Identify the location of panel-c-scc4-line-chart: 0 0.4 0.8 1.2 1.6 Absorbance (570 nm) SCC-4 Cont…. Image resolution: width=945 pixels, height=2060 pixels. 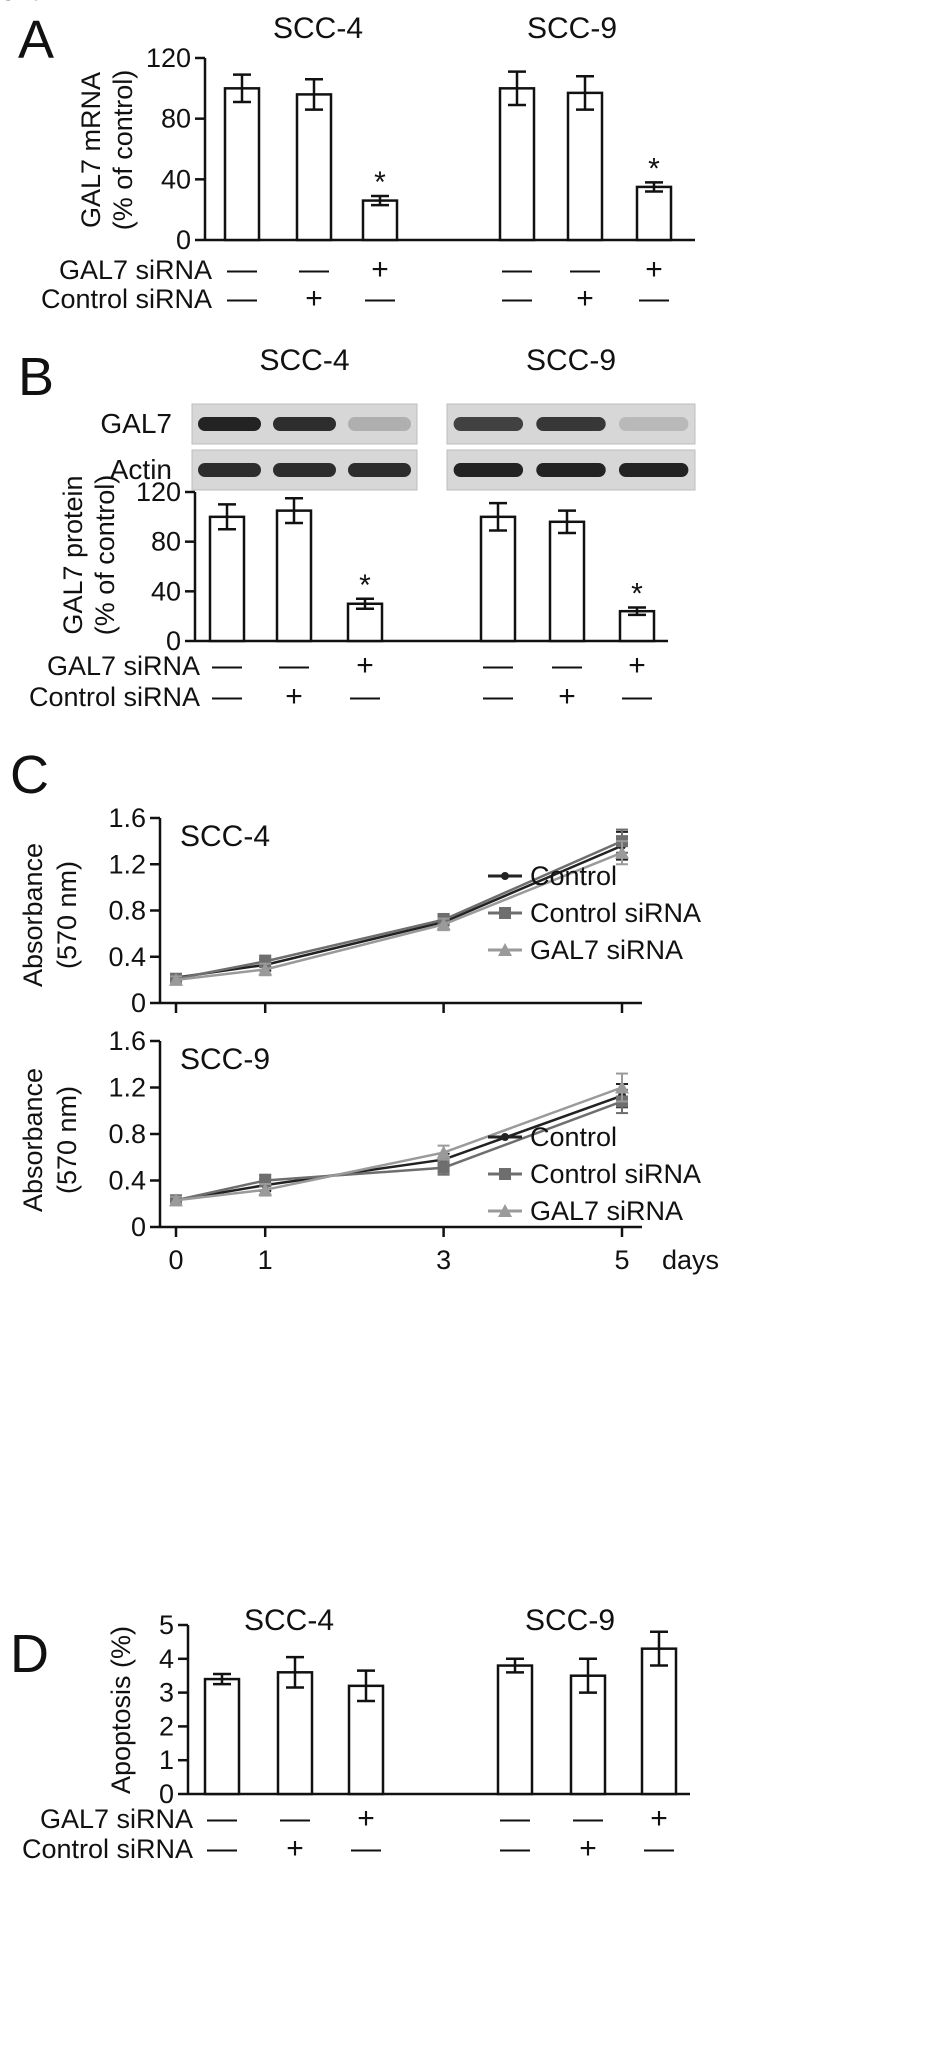
(359, 910).